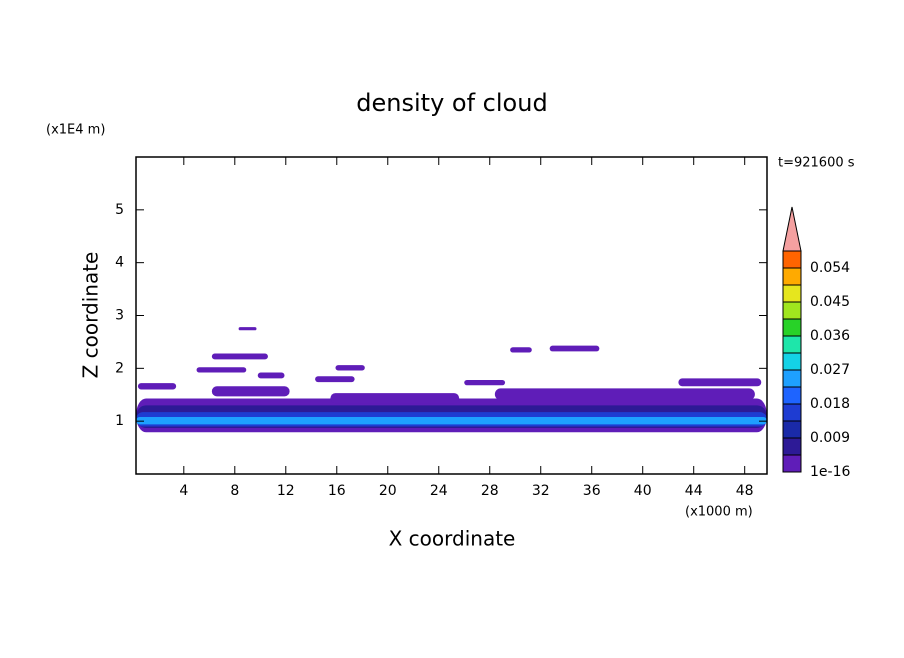 The height and width of the screenshot is (658, 904). I want to click on x-tick-label: 8, so click(234, 491).